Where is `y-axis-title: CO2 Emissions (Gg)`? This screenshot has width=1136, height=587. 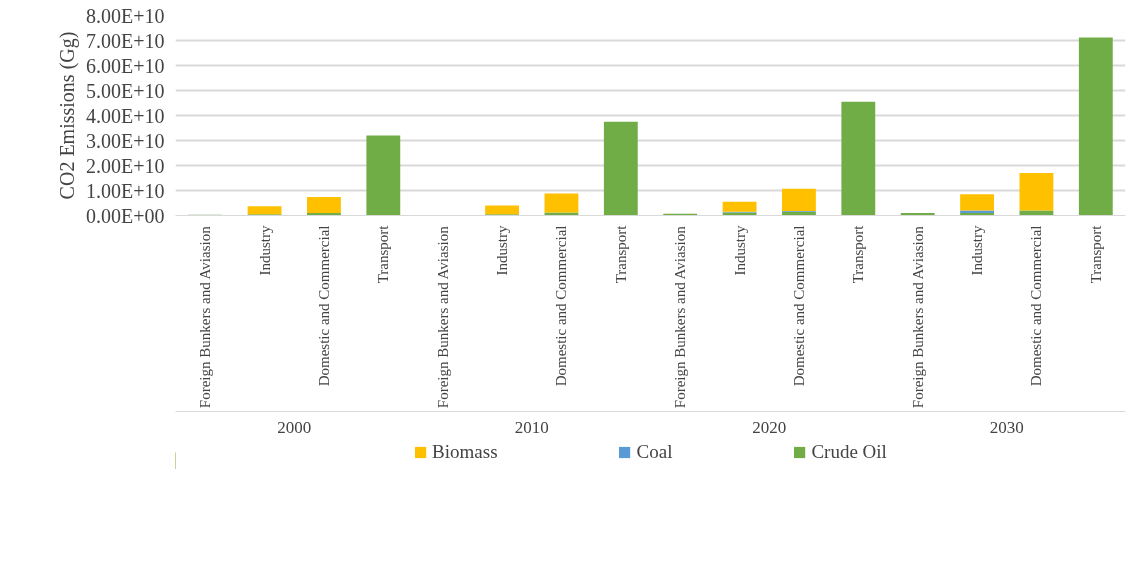
y-axis-title: CO2 Emissions (Gg) is located at coordinates (67, 115).